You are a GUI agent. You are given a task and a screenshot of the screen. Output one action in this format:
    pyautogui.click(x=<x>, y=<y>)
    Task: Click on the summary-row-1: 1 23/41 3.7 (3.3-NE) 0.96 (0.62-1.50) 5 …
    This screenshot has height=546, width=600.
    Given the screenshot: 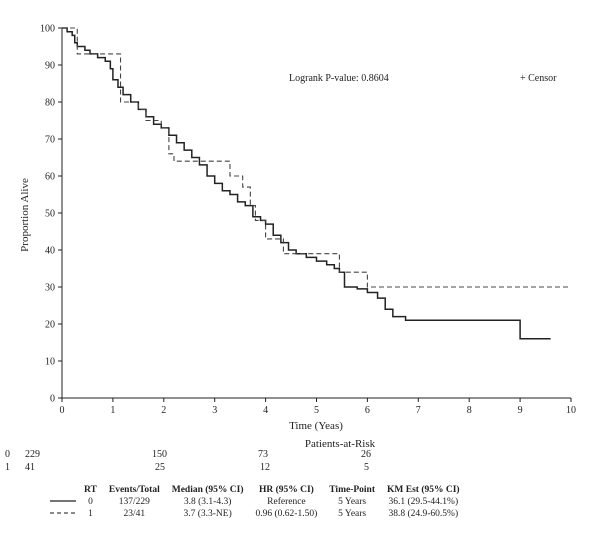 What is the action you would take?
    pyautogui.click(x=257, y=514)
    